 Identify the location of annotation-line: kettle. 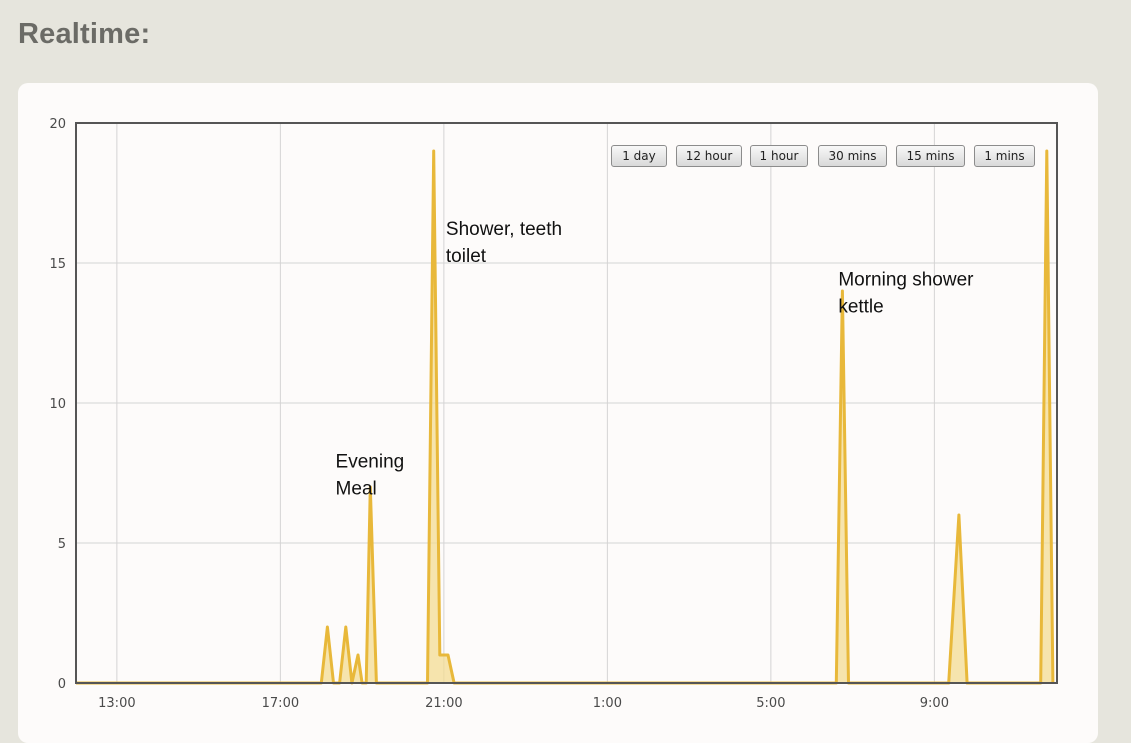
(860, 306).